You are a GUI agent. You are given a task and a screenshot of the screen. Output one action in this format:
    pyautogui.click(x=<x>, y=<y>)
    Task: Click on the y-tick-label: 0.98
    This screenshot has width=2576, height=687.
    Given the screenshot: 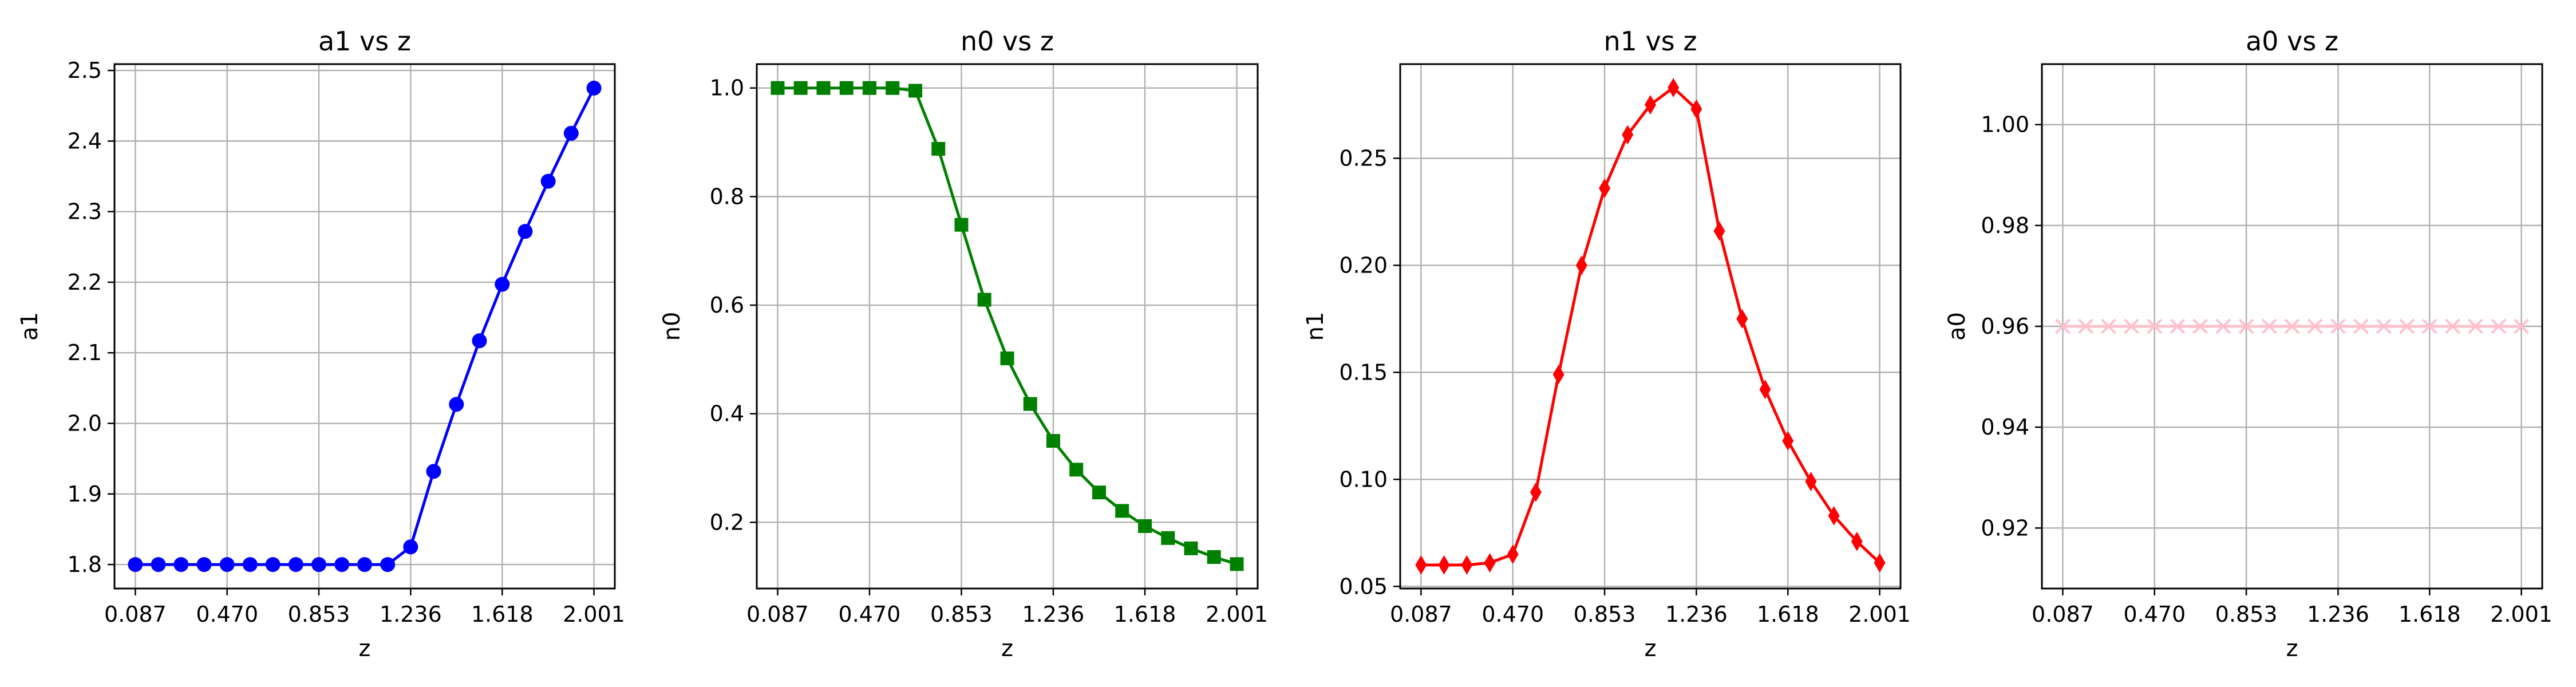 What is the action you would take?
    pyautogui.click(x=2005, y=226)
    